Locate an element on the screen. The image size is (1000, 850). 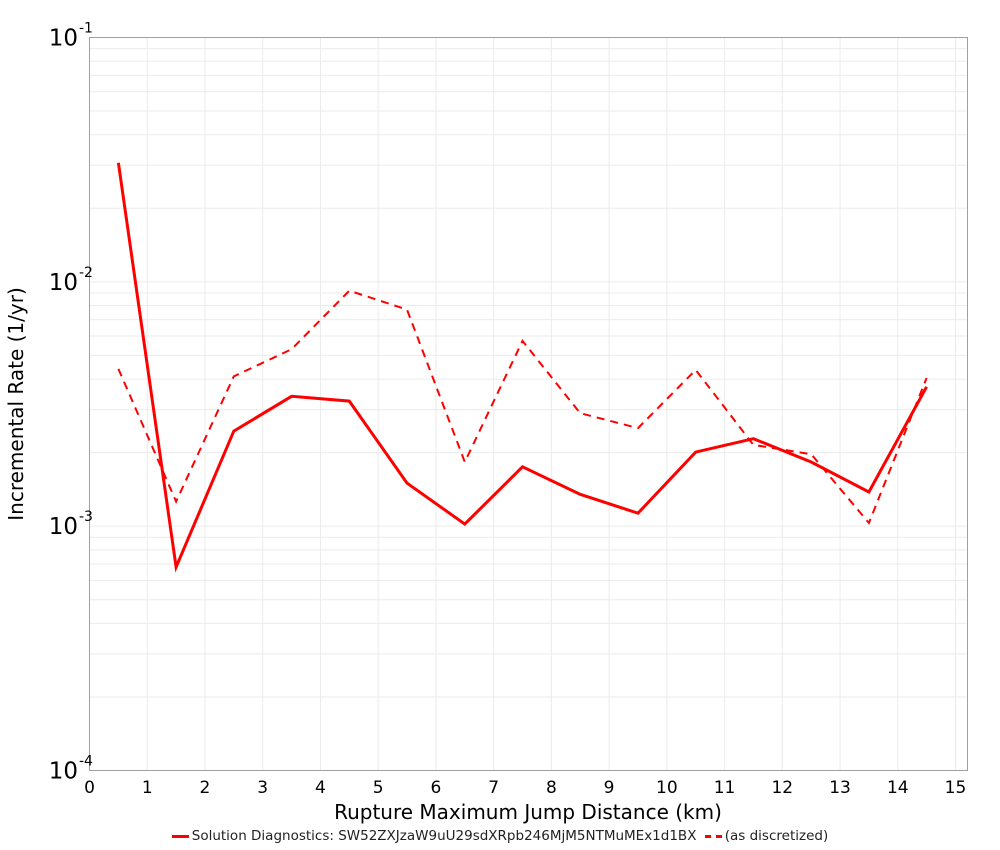
x-tick-label: 14 is located at coordinates (898, 788).